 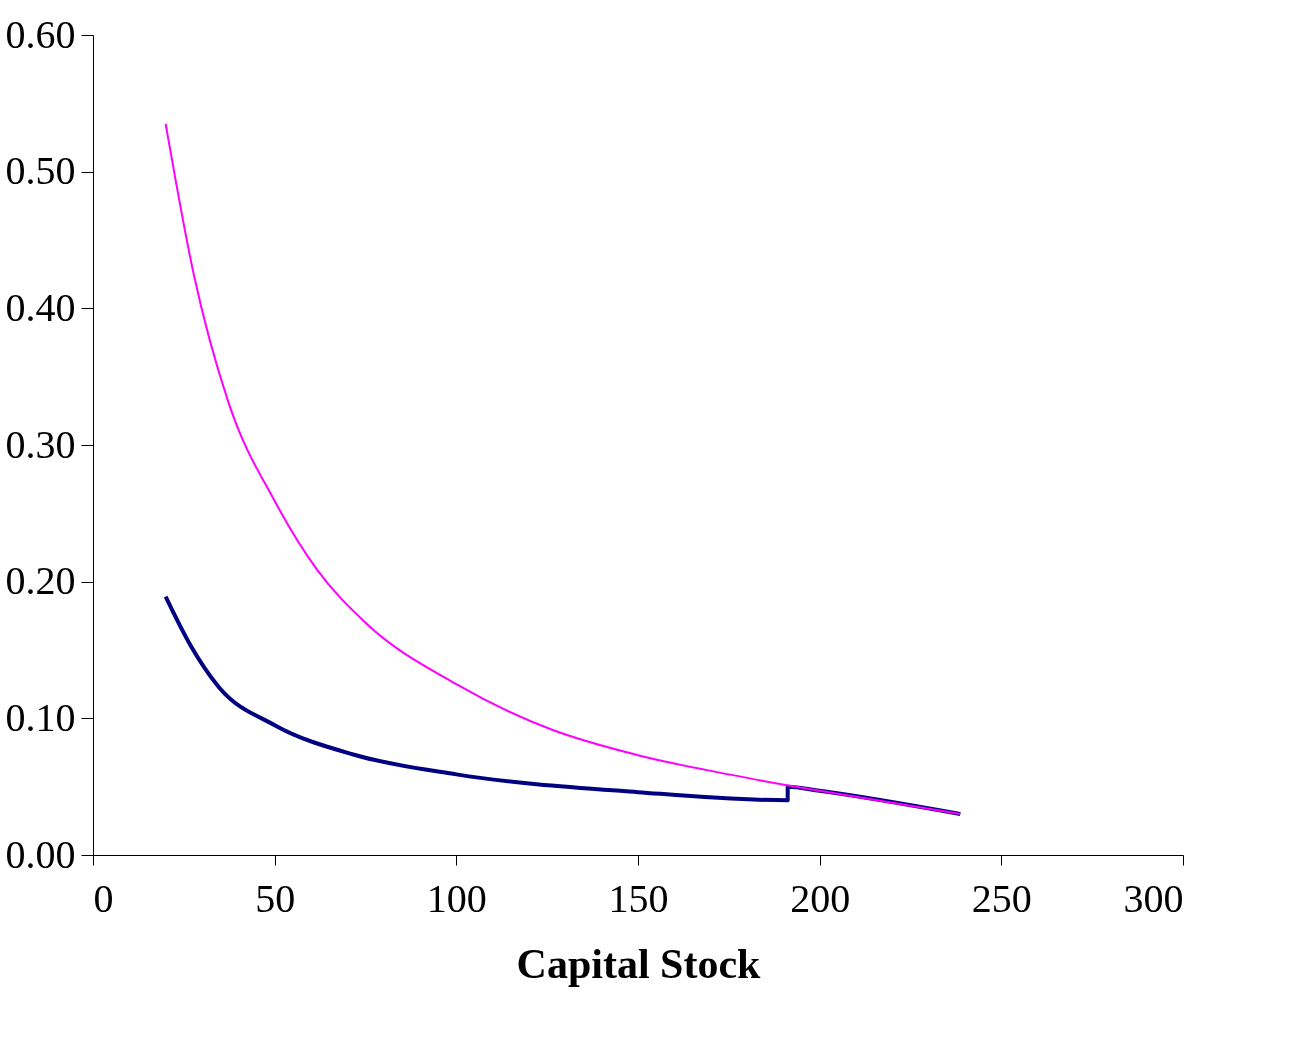 What do you see at coordinates (40, 854) in the screenshot?
I see `y-tick-label: 0.00` at bounding box center [40, 854].